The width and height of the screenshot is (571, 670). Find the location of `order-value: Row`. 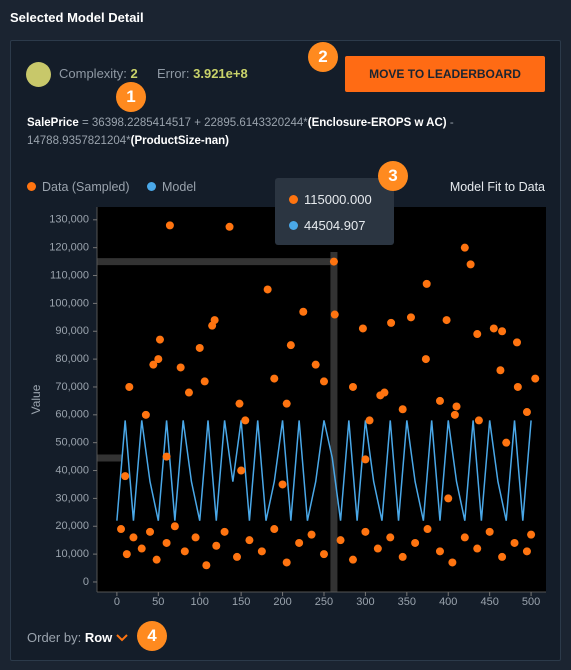

order-value: Row is located at coordinates (98, 637).